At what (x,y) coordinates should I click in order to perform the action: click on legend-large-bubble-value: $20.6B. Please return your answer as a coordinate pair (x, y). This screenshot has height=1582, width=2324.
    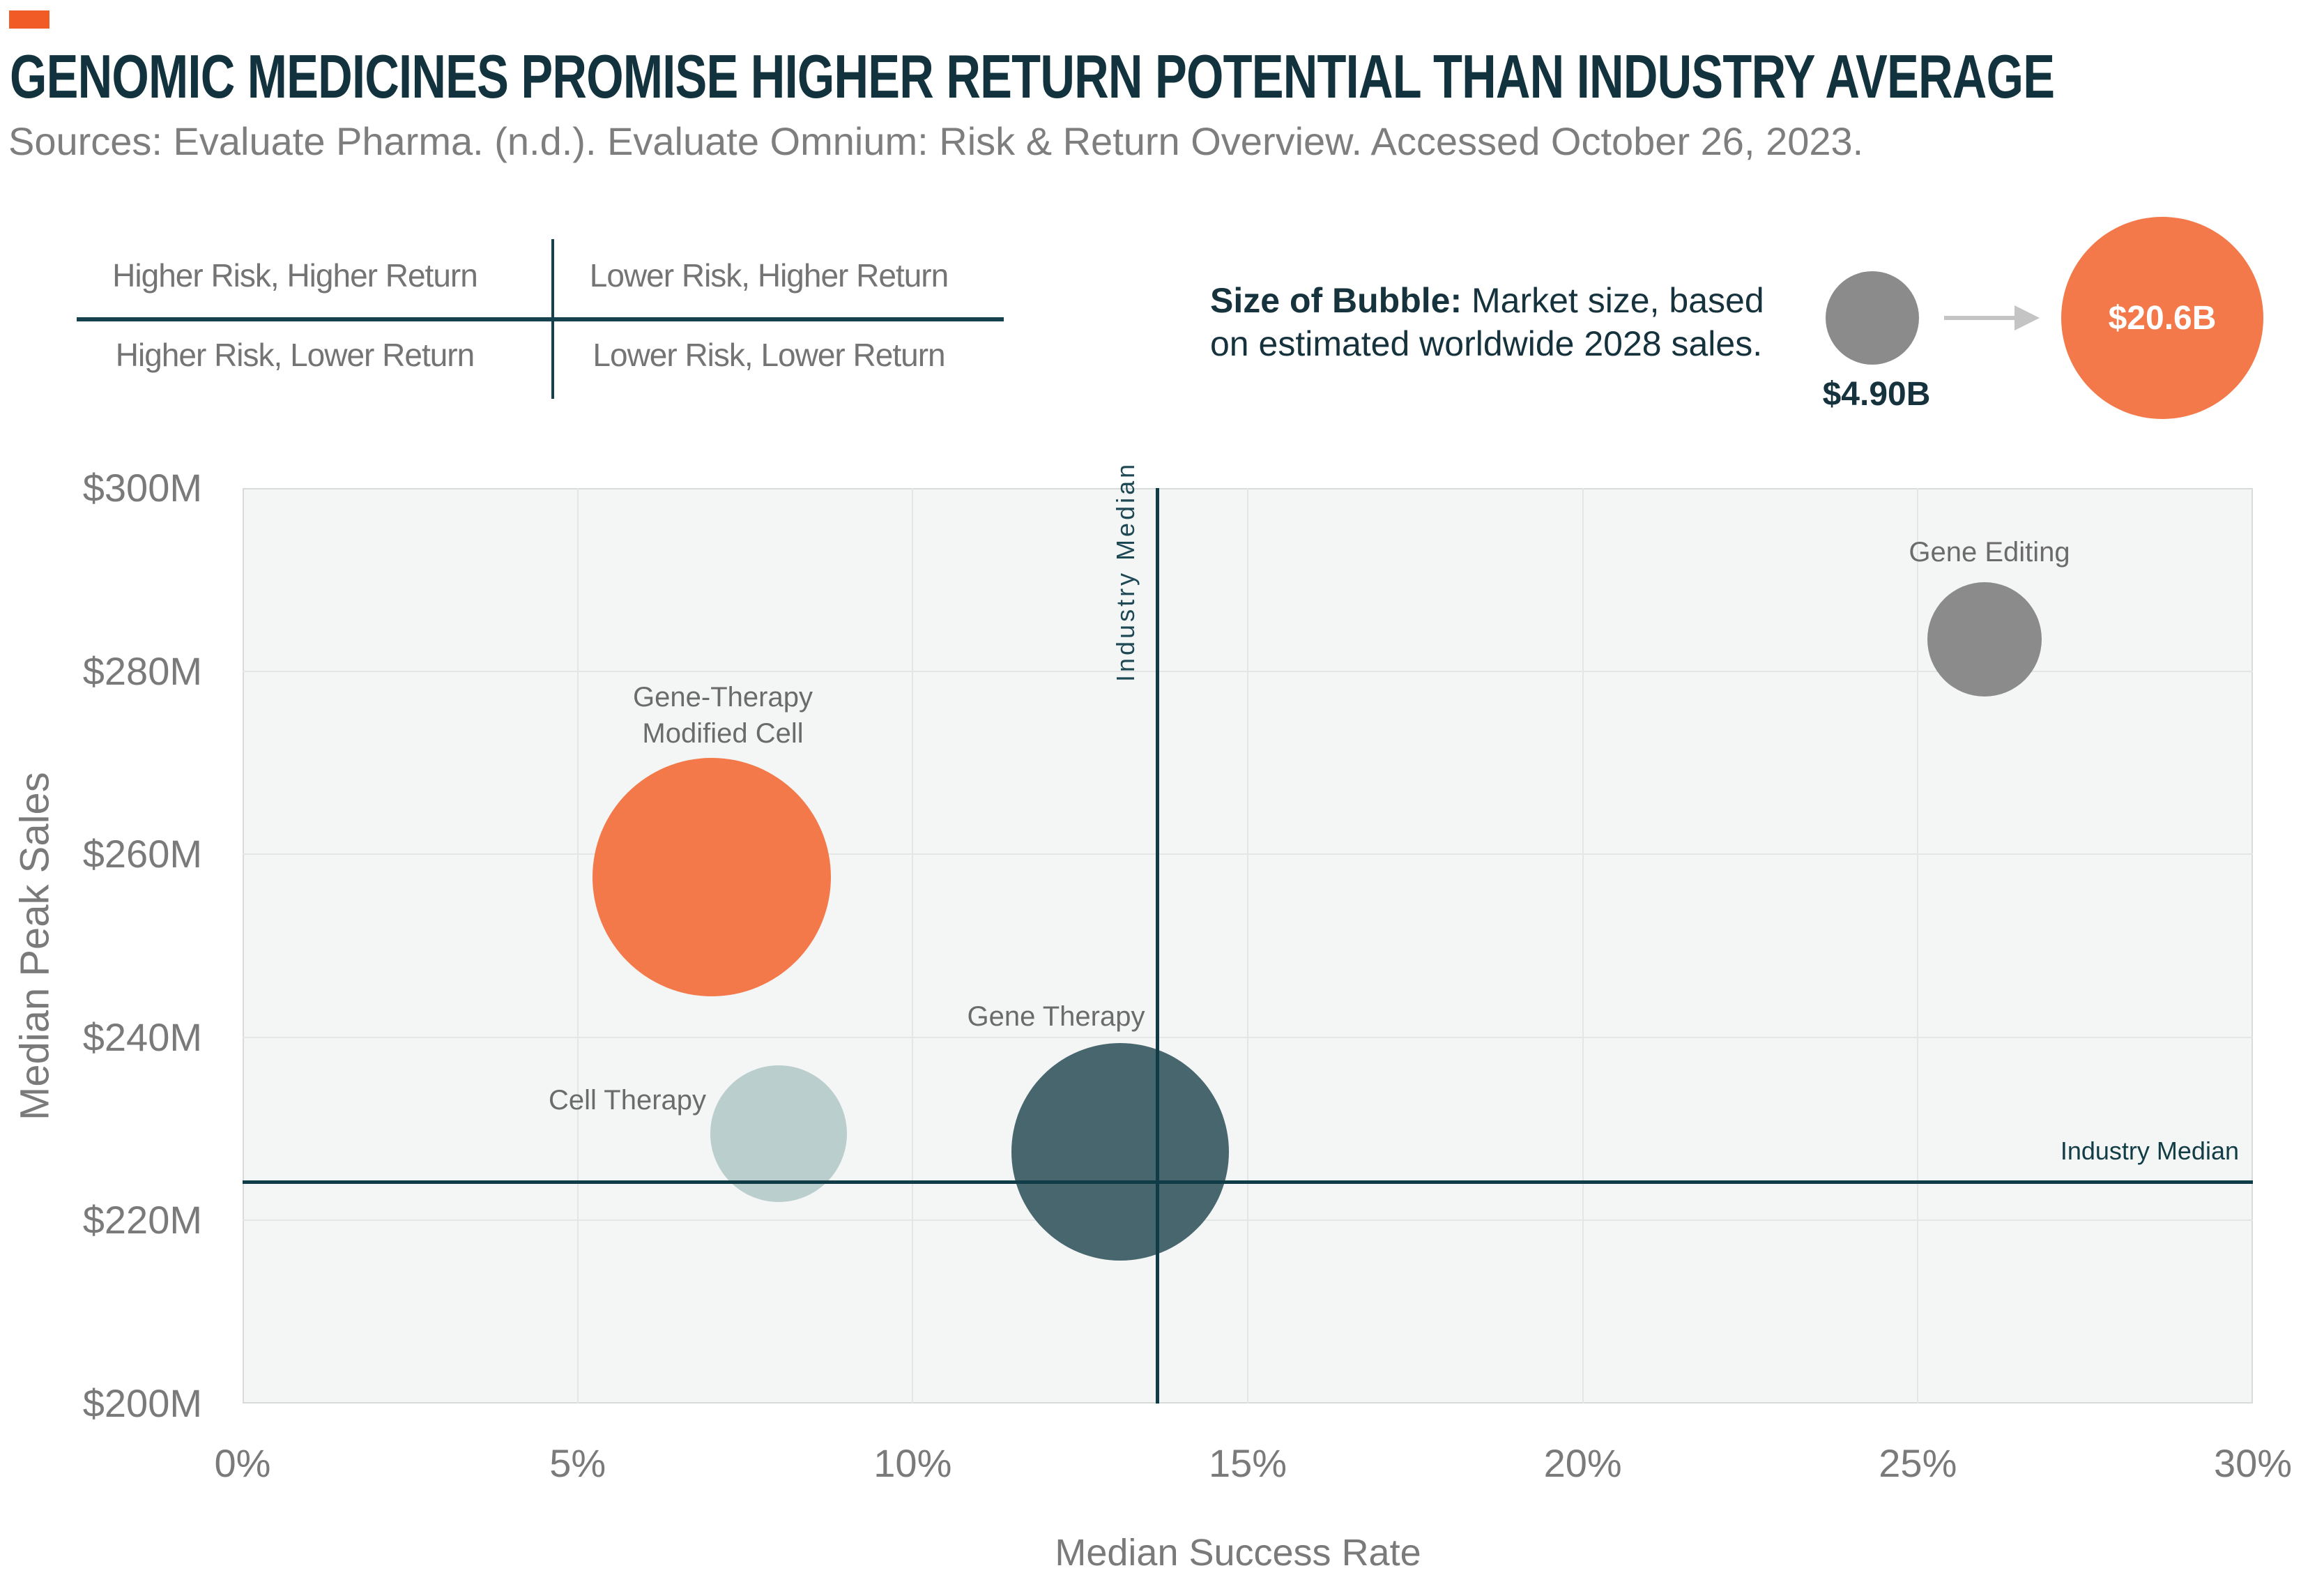
    Looking at the image, I should click on (2162, 318).